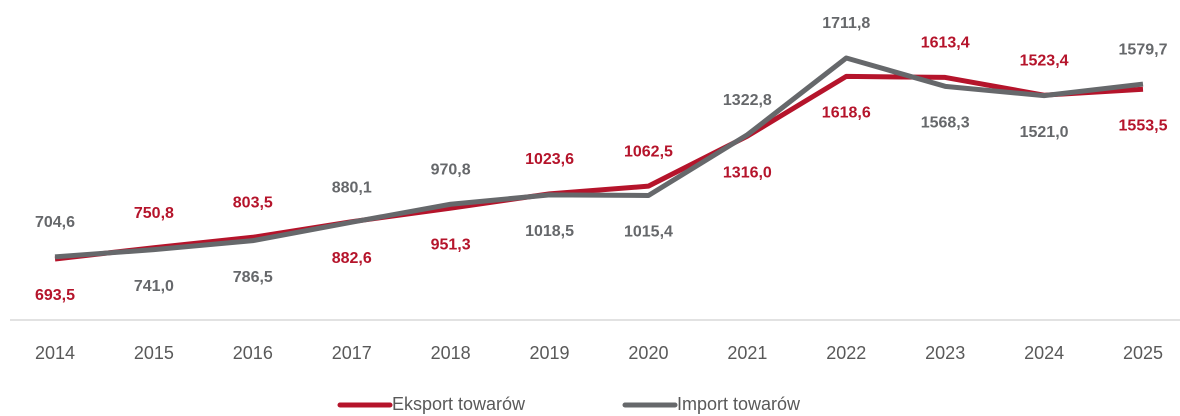 This screenshot has height=416, width=1180. Describe the element at coordinates (55, 295) in the screenshot. I see `data-label: 693,5` at that location.